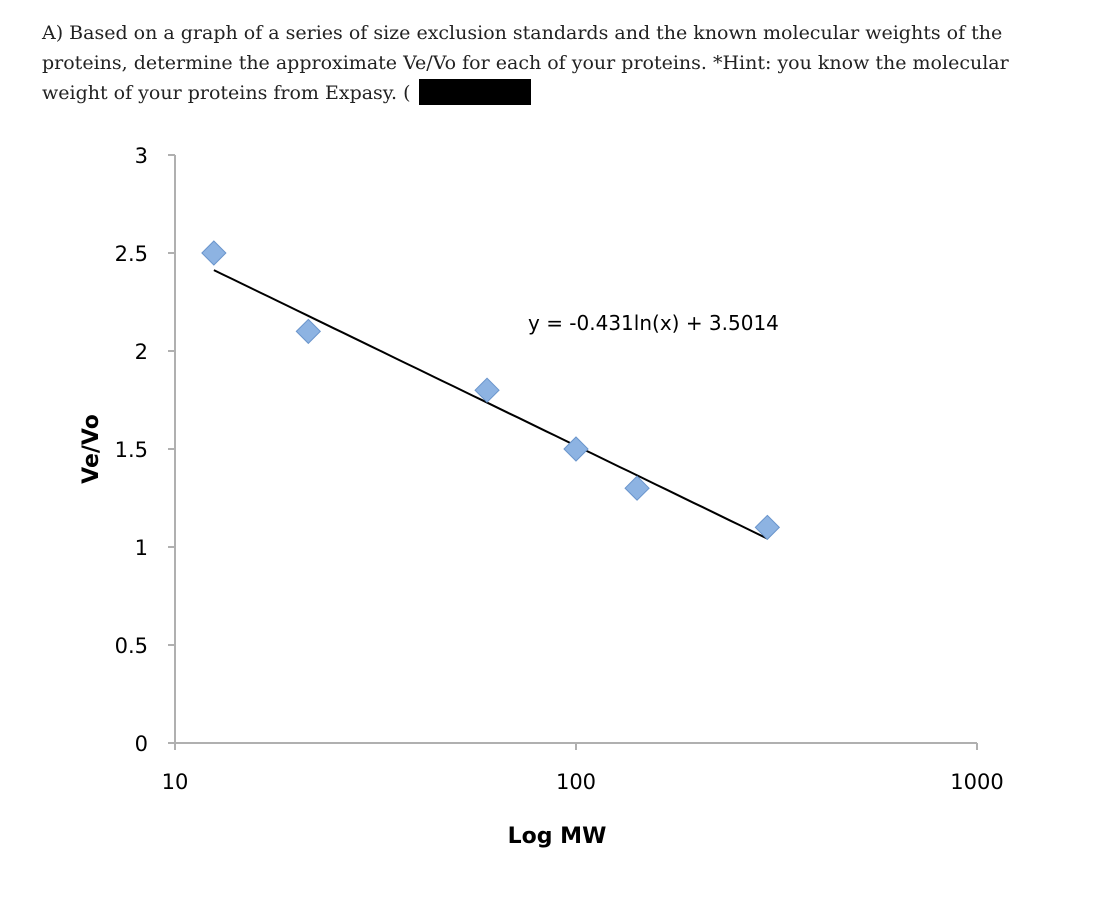 This screenshot has width=1094, height=908. Describe the element at coordinates (141, 744) in the screenshot. I see `y-tick-label: 0` at that location.